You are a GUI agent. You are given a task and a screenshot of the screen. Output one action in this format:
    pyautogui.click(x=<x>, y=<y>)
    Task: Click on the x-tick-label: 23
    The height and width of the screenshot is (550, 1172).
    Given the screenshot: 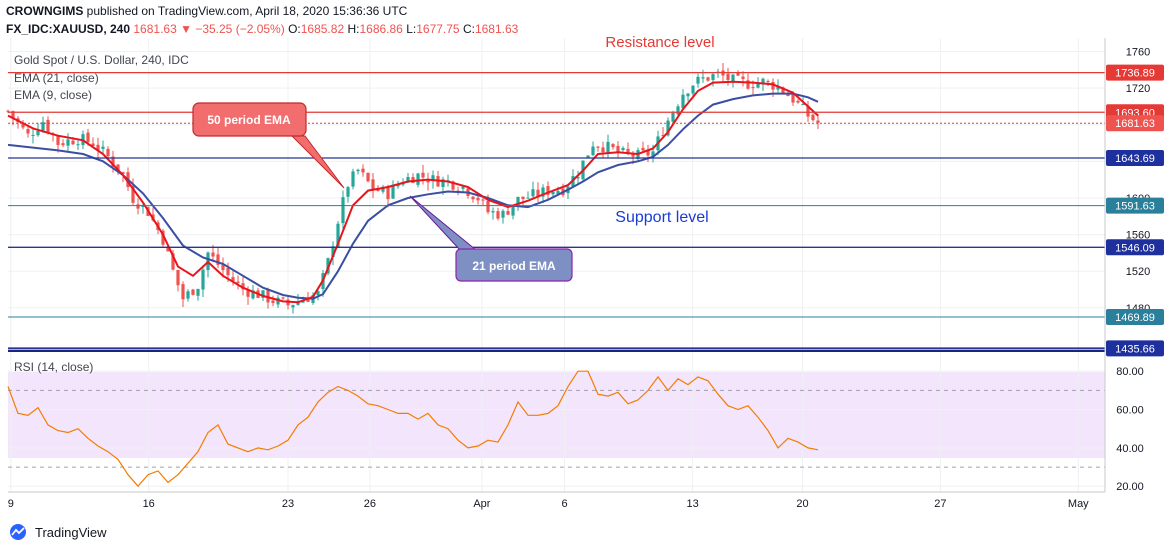 What is the action you would take?
    pyautogui.click(x=288, y=504)
    